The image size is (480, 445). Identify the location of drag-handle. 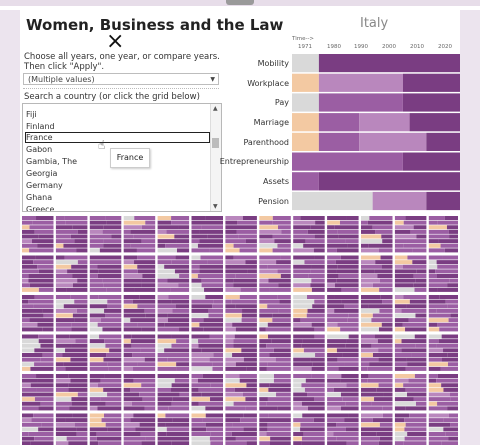
(240, 2).